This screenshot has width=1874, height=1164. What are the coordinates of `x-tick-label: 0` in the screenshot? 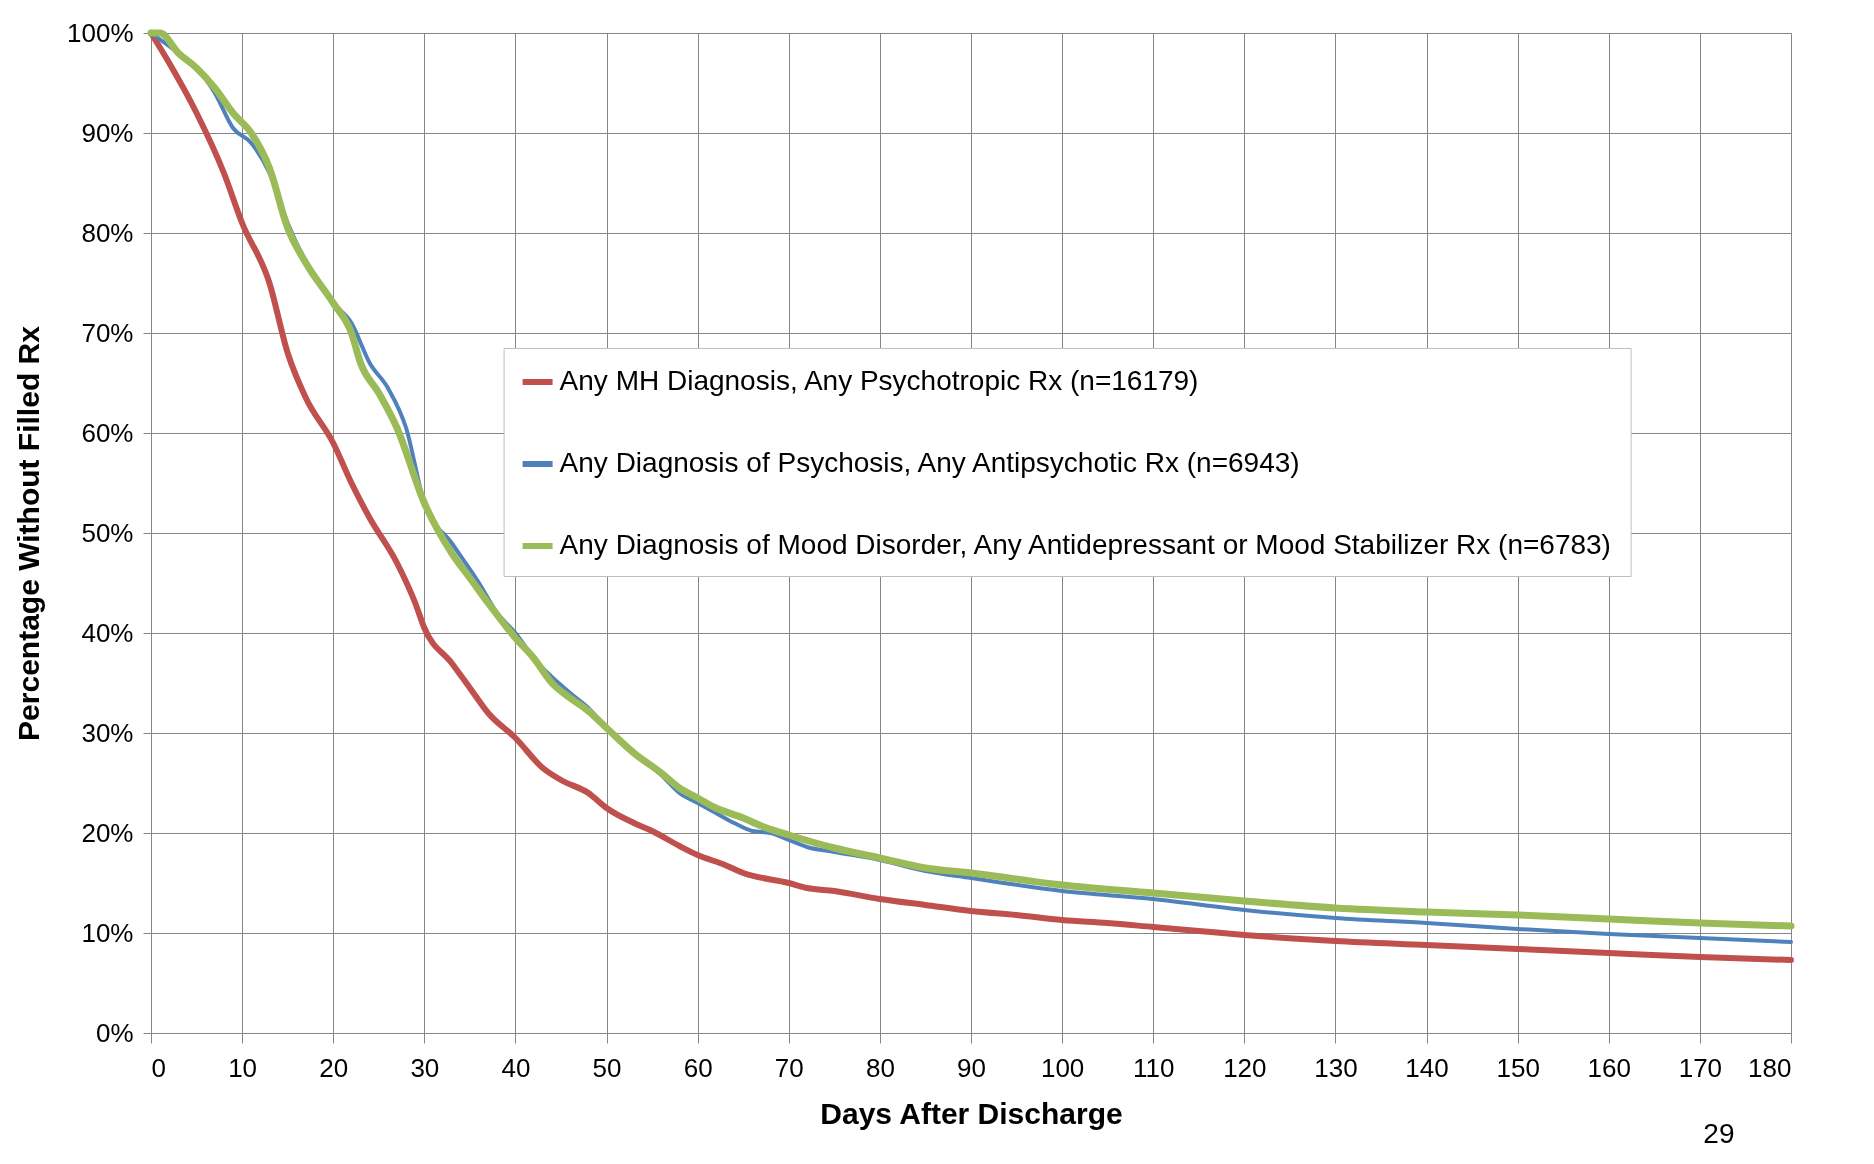 It's located at (158, 1067).